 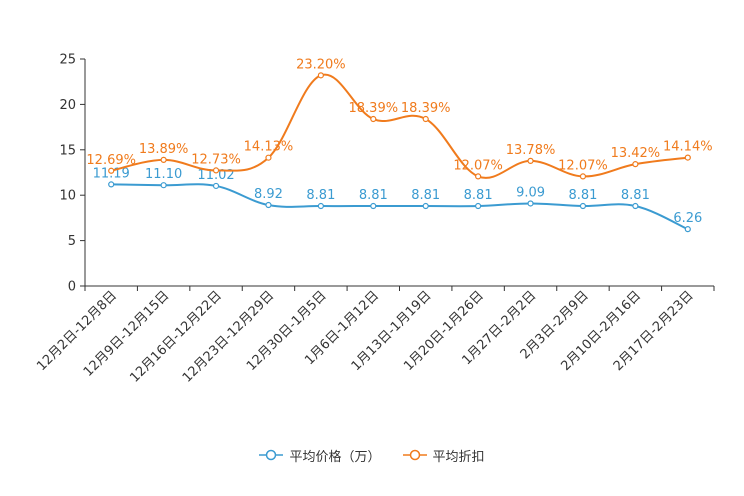 What do you see at coordinates (111, 160) in the screenshot?
I see `series-1-data-label: 12.69%` at bounding box center [111, 160].